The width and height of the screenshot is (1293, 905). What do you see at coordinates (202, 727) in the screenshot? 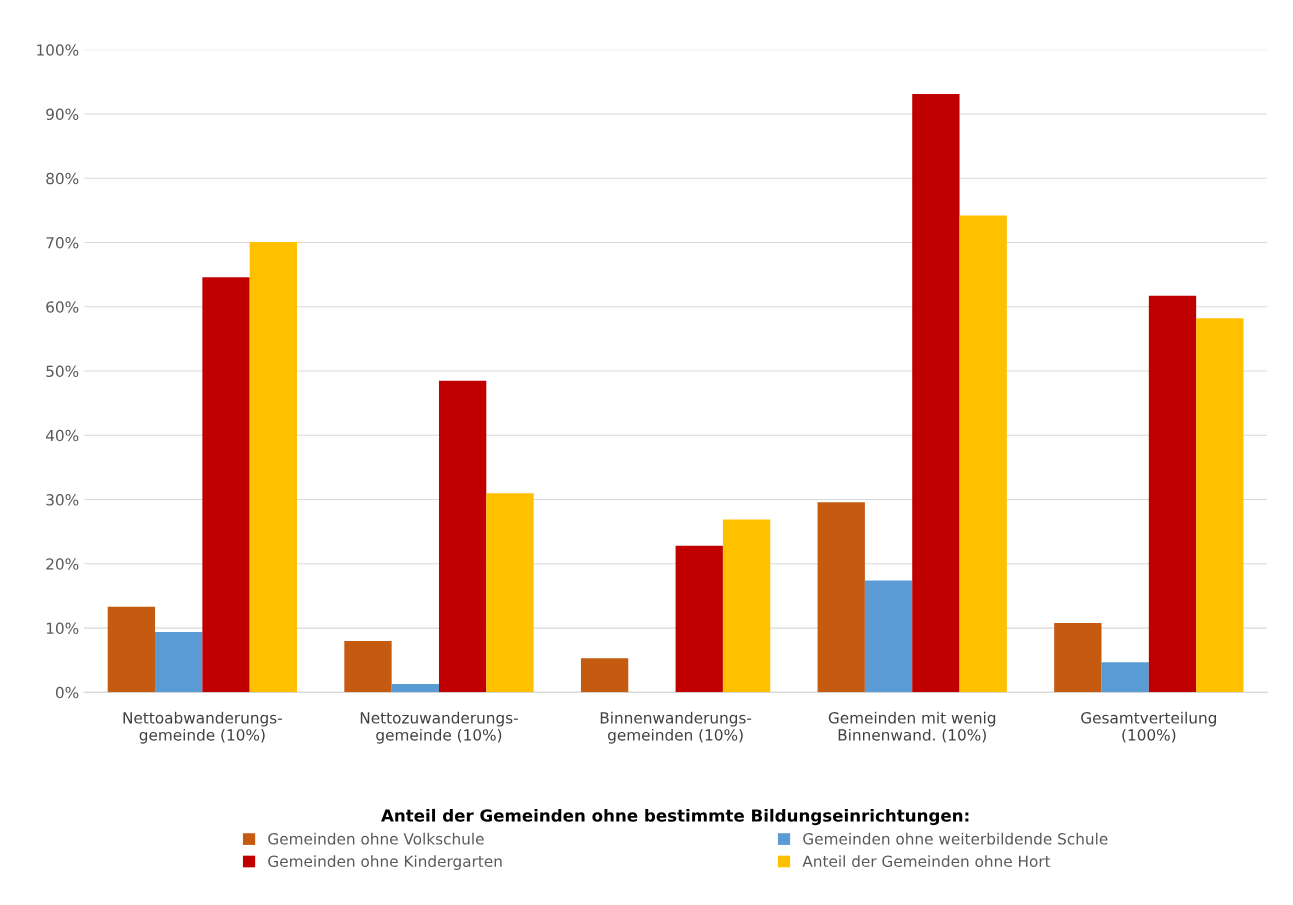
I see `x-tick-label: Nettoabwanderungs- gemeinde (10%)` at bounding box center [202, 727].